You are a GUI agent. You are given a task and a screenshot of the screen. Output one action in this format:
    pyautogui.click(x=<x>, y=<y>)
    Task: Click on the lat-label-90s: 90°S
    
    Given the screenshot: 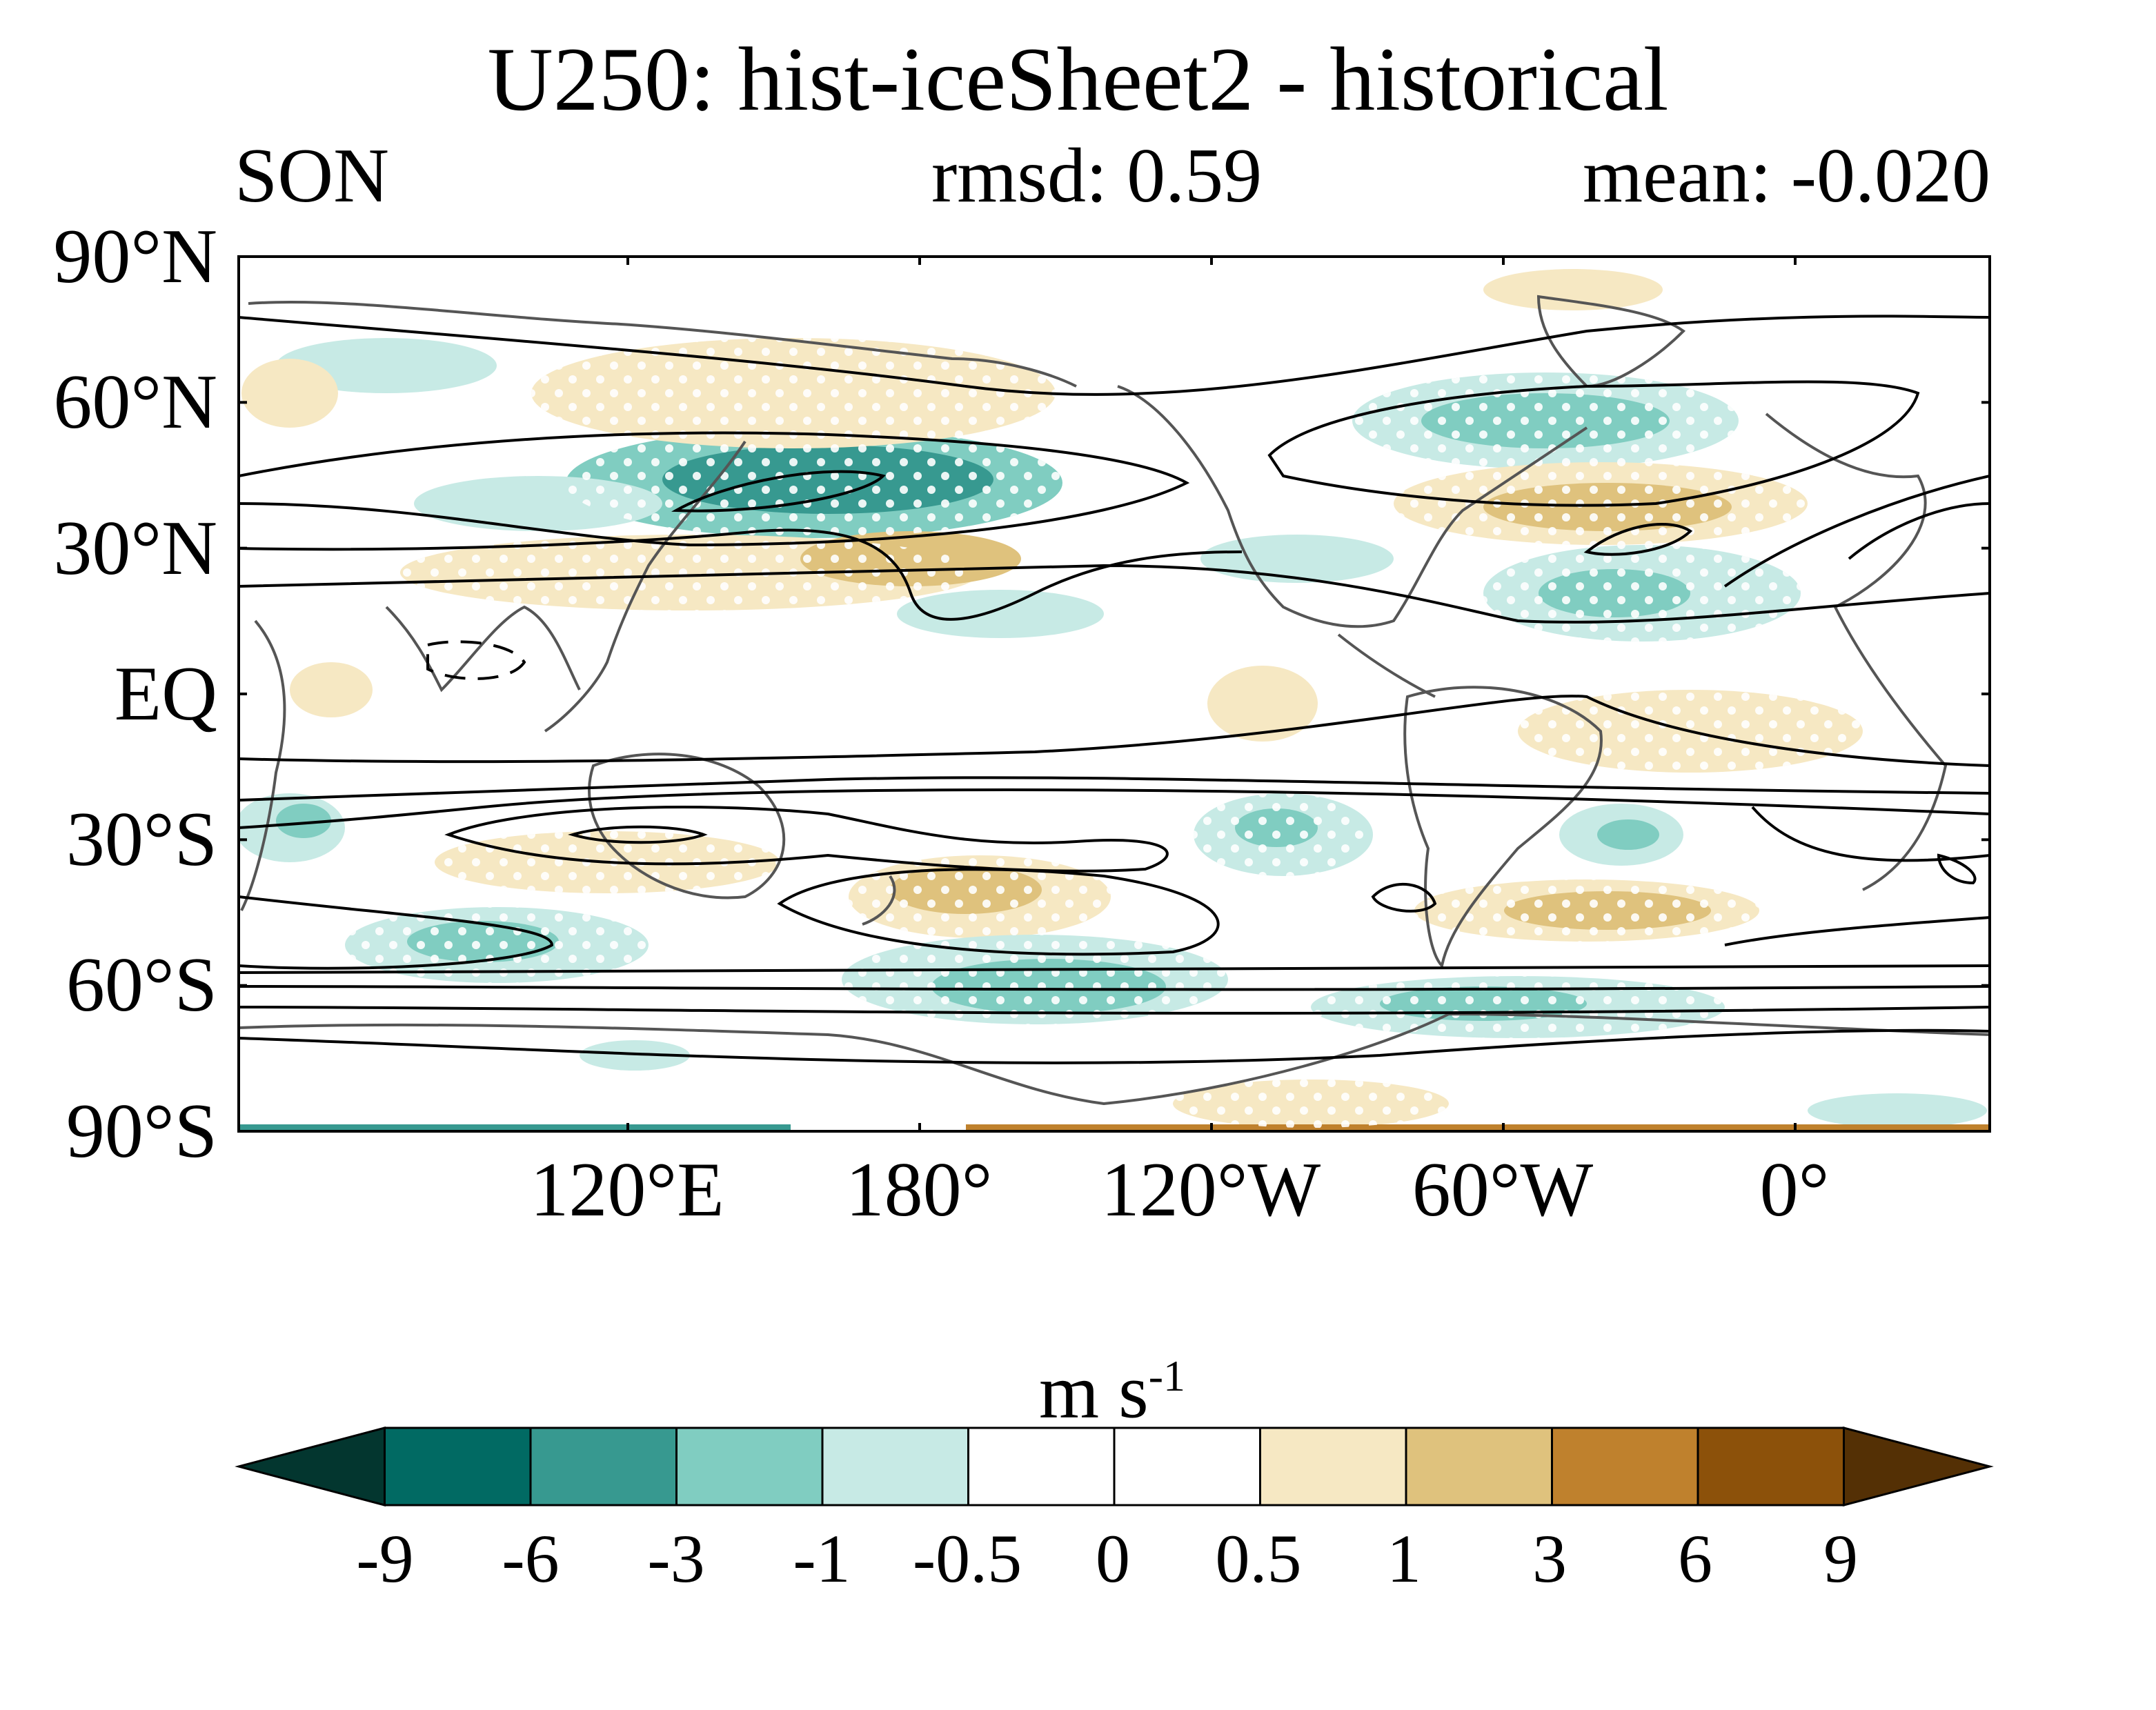 What is the action you would take?
    pyautogui.click(x=141, y=1131)
    